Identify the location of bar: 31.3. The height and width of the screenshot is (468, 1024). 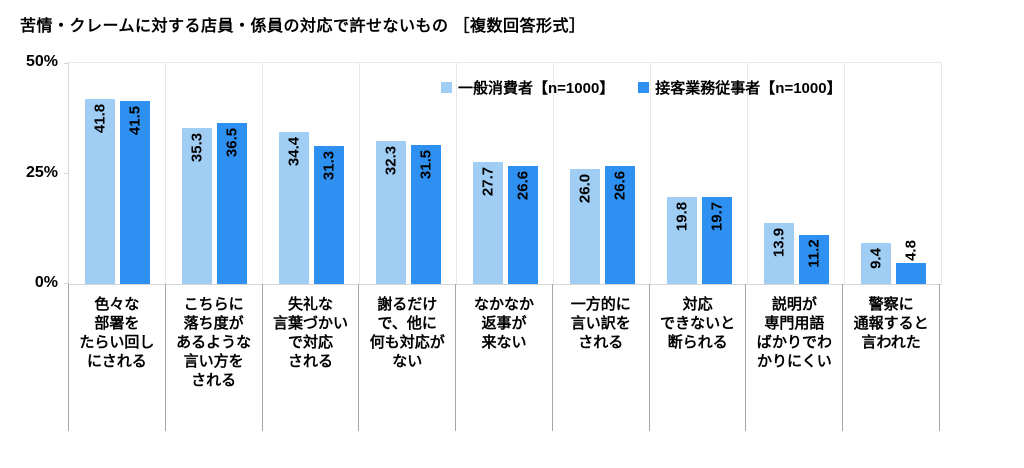
(328, 214).